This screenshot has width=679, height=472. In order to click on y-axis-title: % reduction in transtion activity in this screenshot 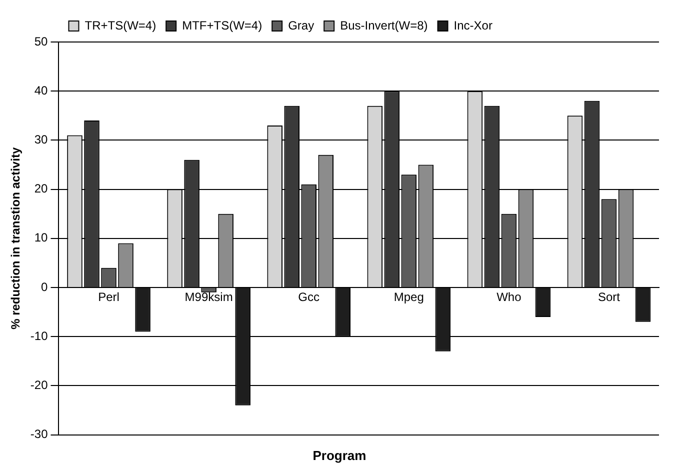, I will do `click(15, 238)`.